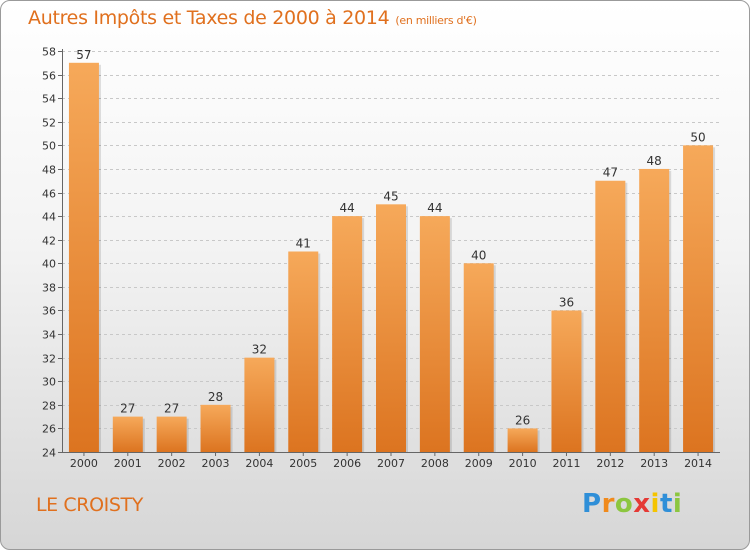  Describe the element at coordinates (610, 463) in the screenshot. I see `x-tick-label: 2012` at that location.